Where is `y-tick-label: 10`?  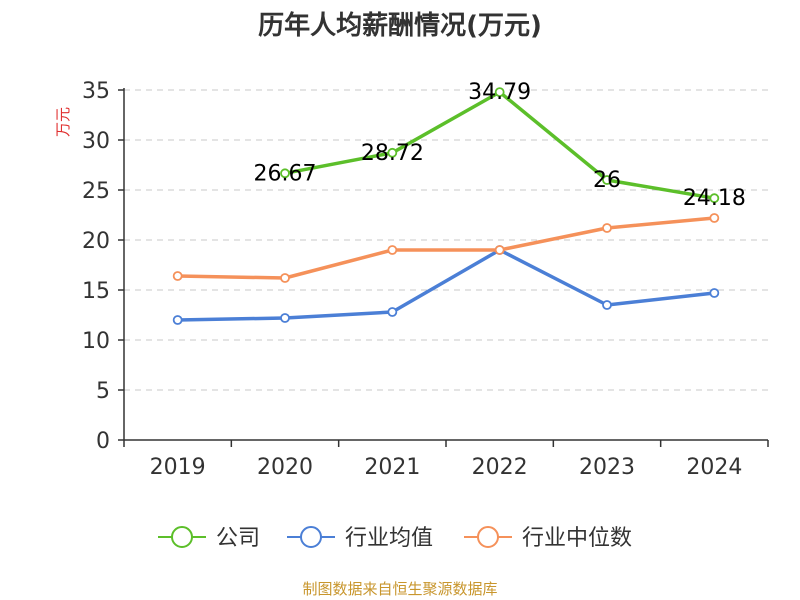
y-tick-label: 10 is located at coordinates (96, 341).